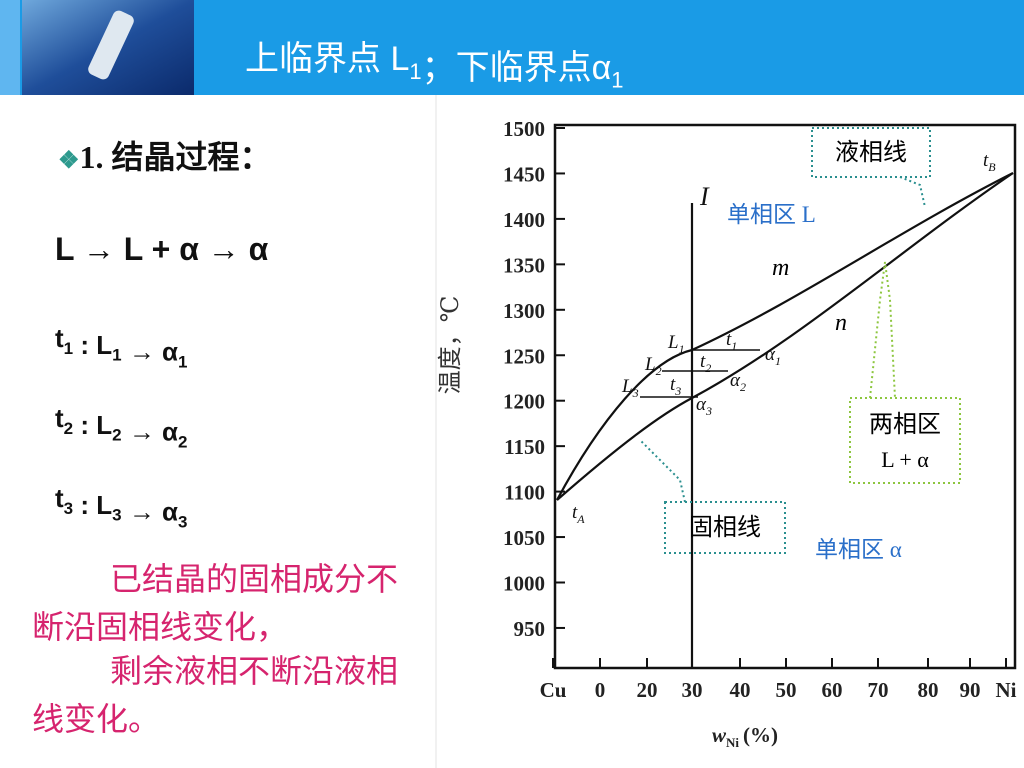  What do you see at coordinates (524, 265) in the screenshot?
I see `y-tick-label: 1350` at bounding box center [524, 265].